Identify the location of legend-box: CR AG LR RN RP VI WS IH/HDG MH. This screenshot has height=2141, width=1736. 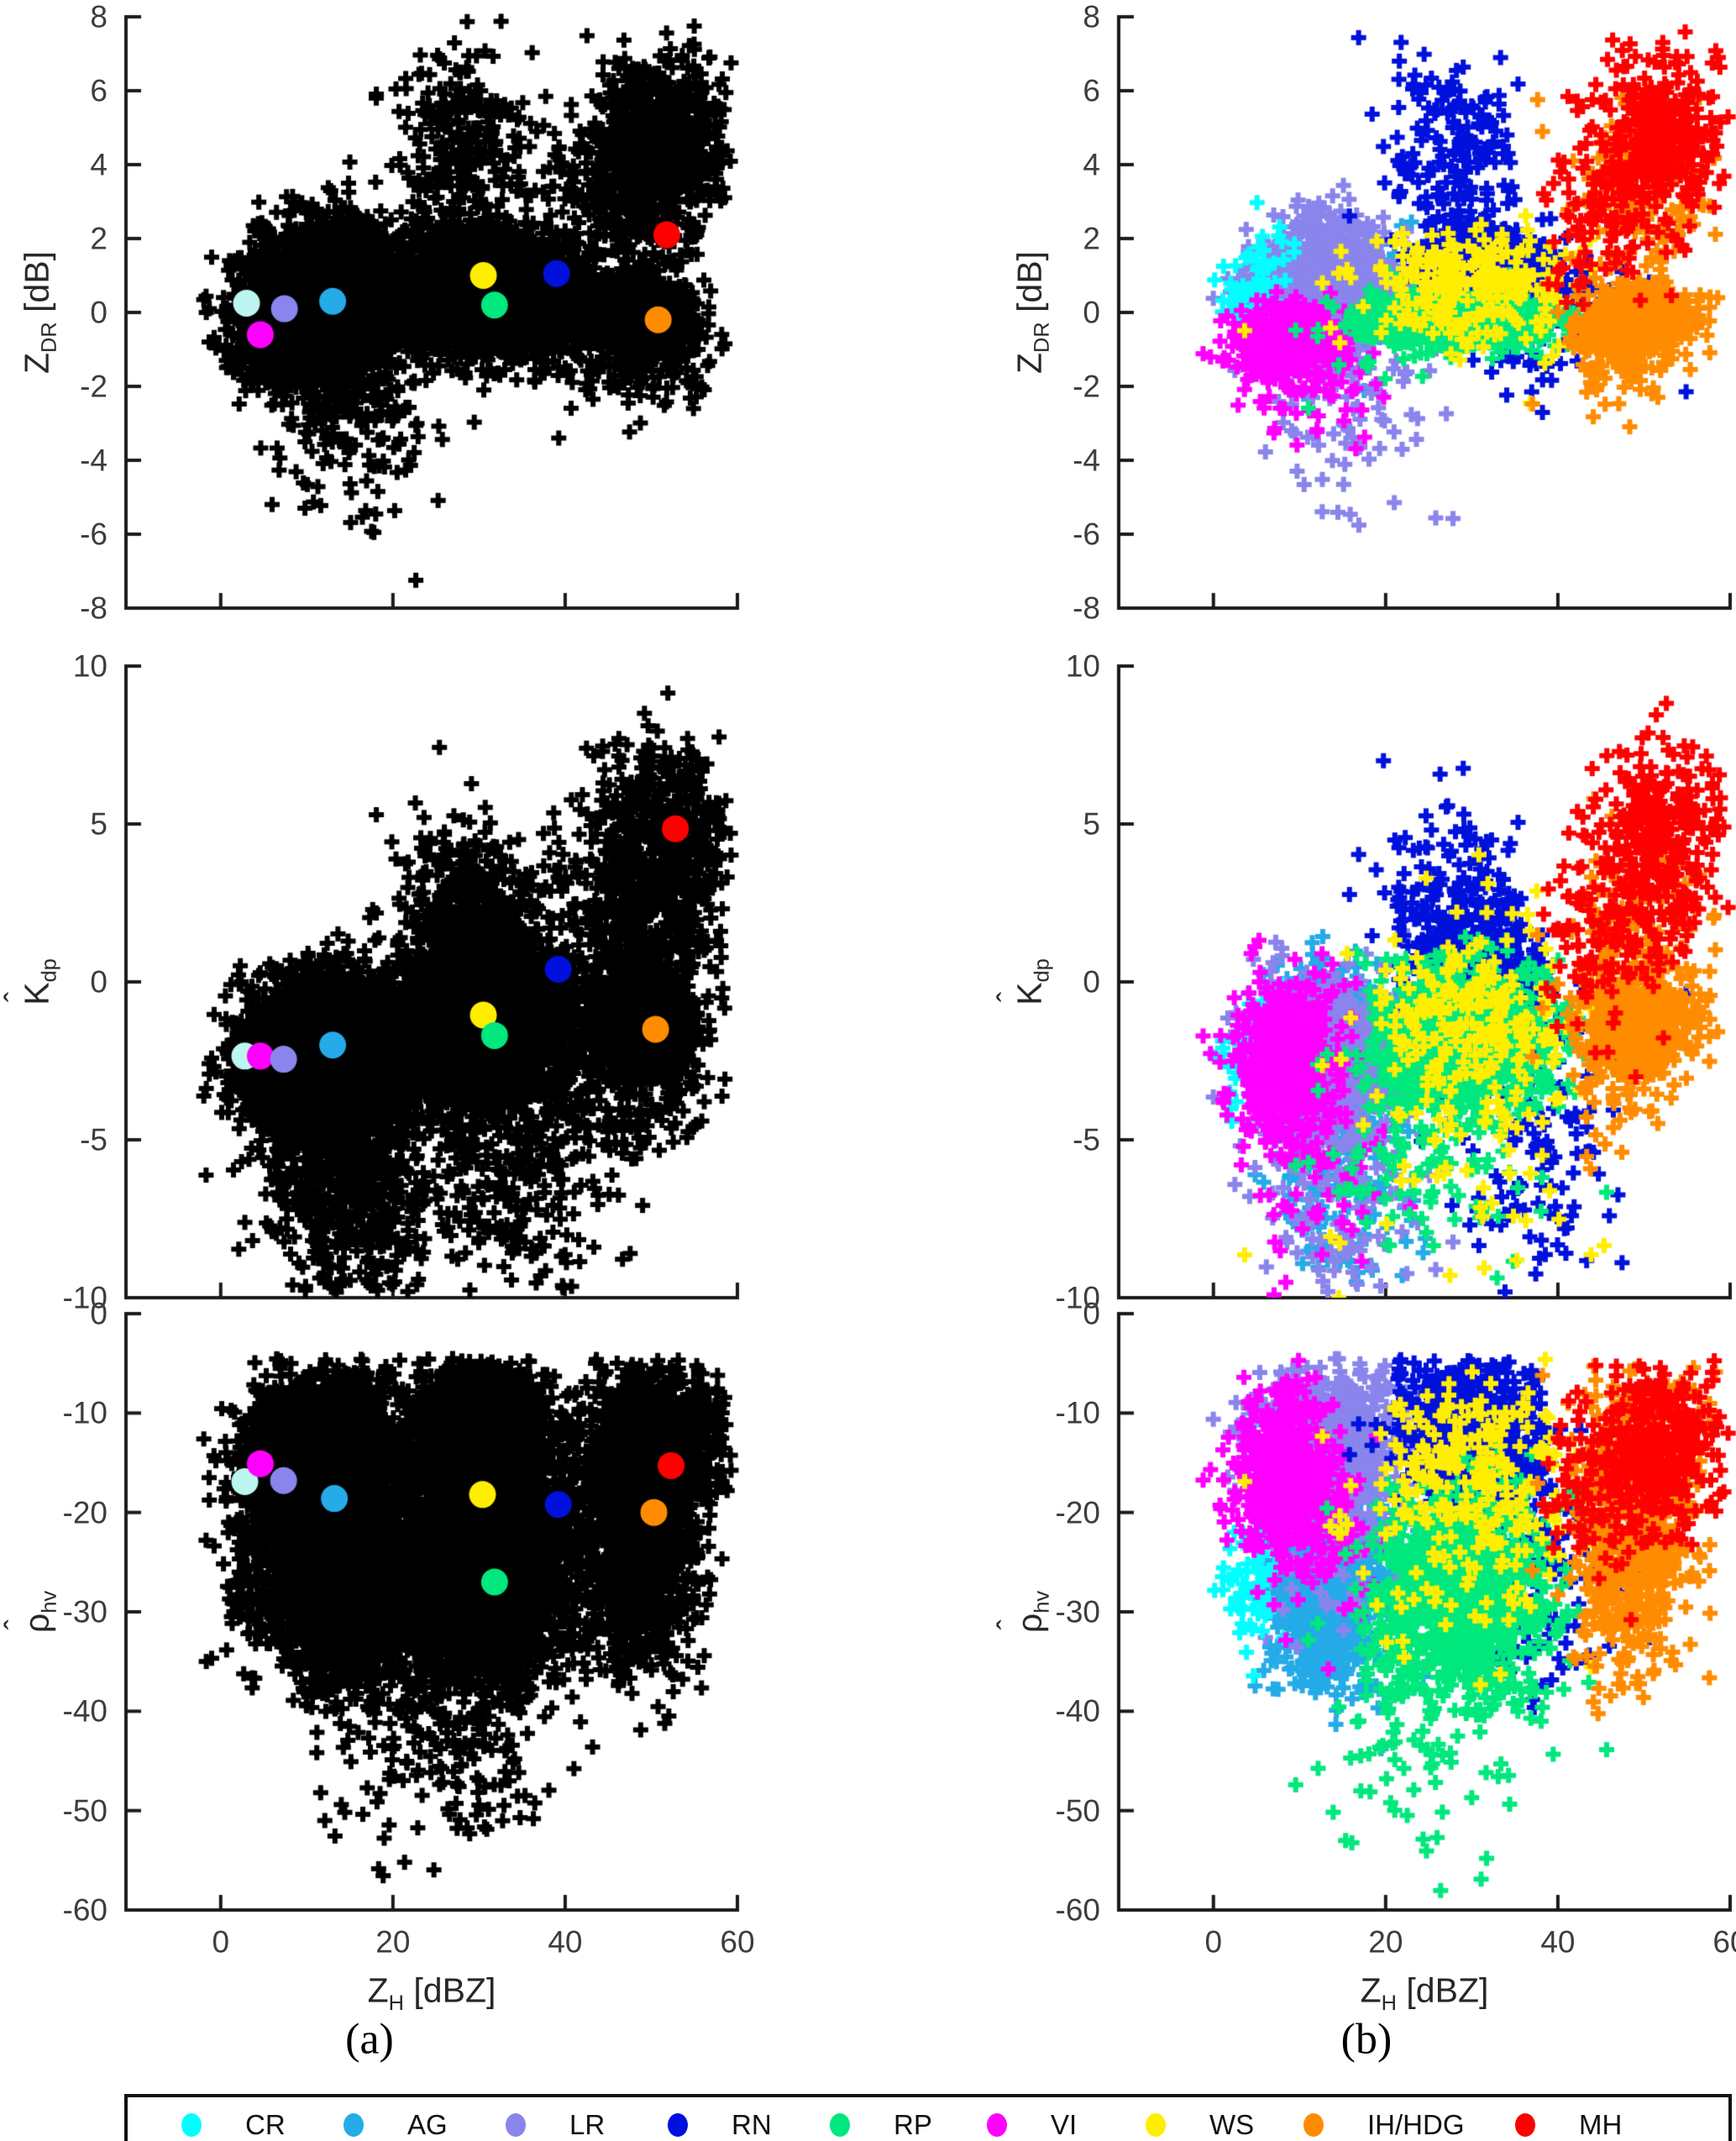
(928, 2117).